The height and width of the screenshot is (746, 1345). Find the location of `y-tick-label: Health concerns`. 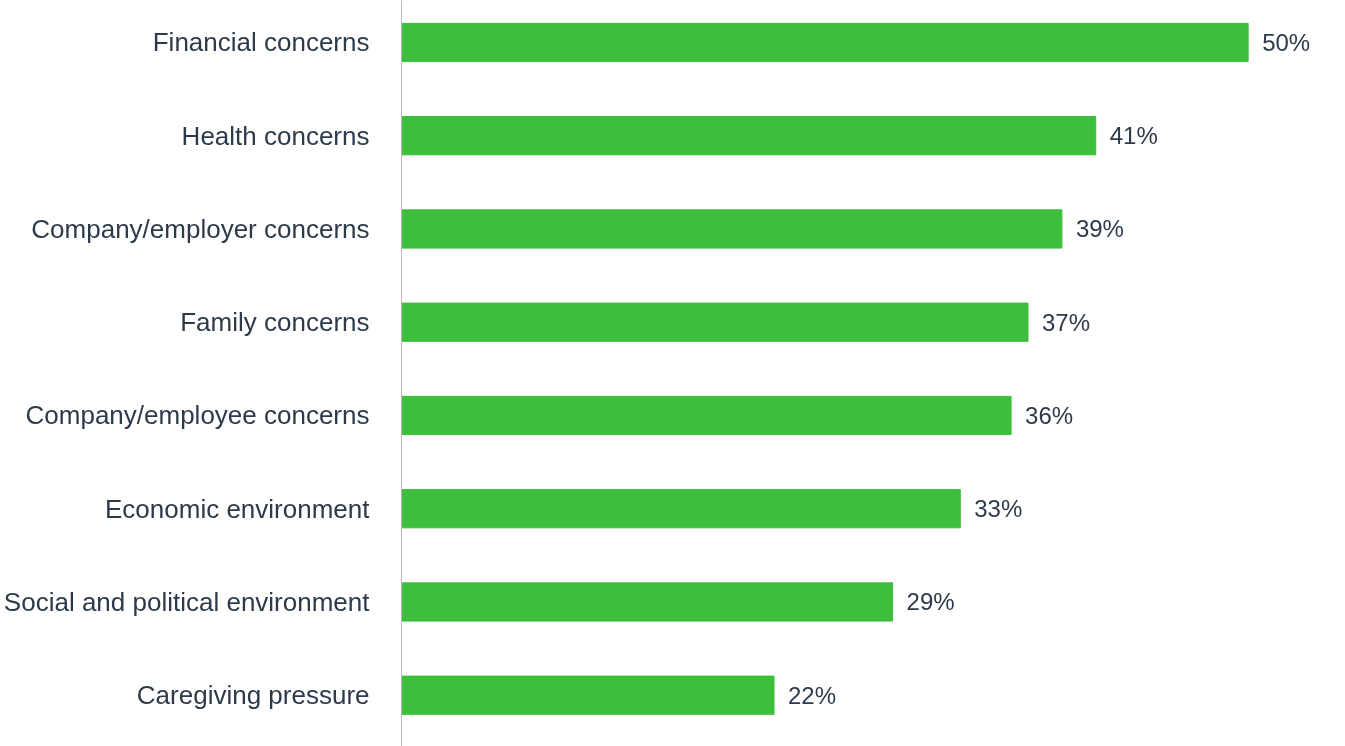

y-tick-label: Health concerns is located at coordinates (275, 135).